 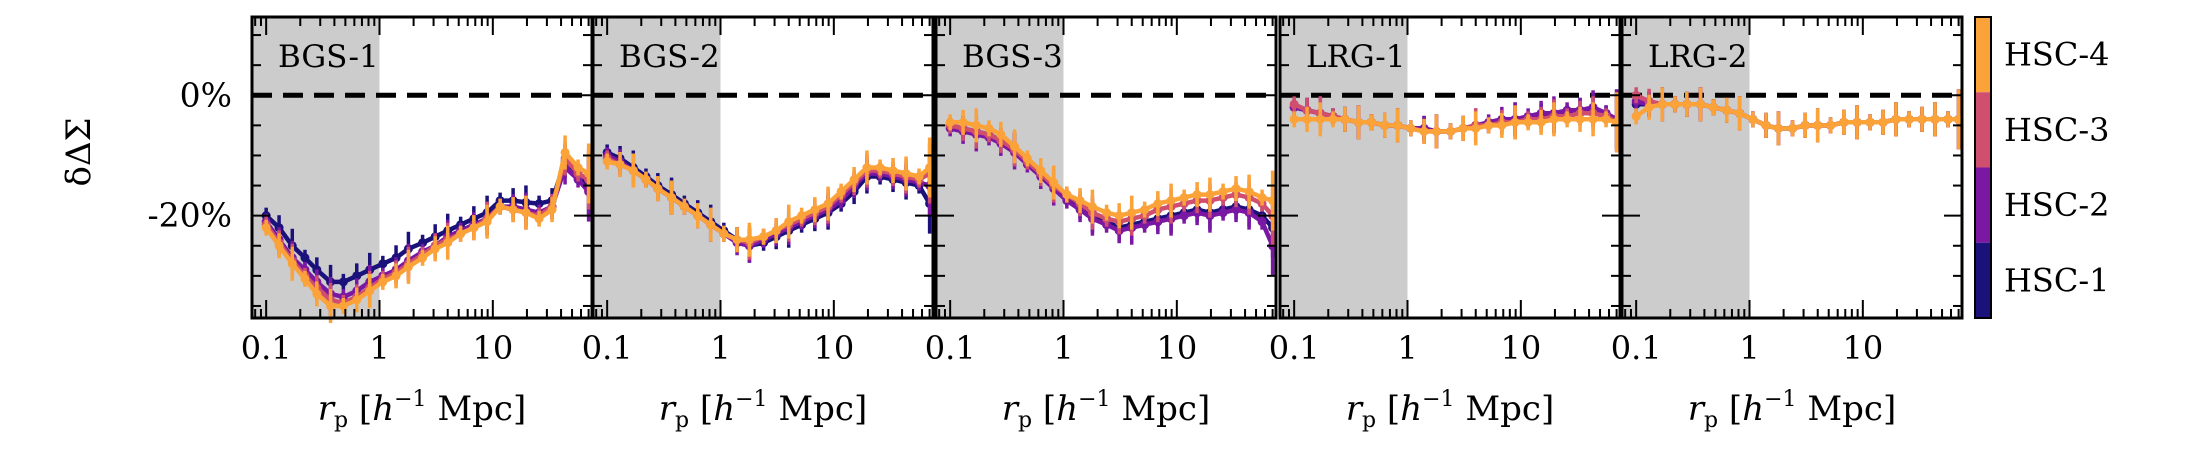 What do you see at coordinates (1983, 55) in the screenshot?
I see `colorbar-segment` at bounding box center [1983, 55].